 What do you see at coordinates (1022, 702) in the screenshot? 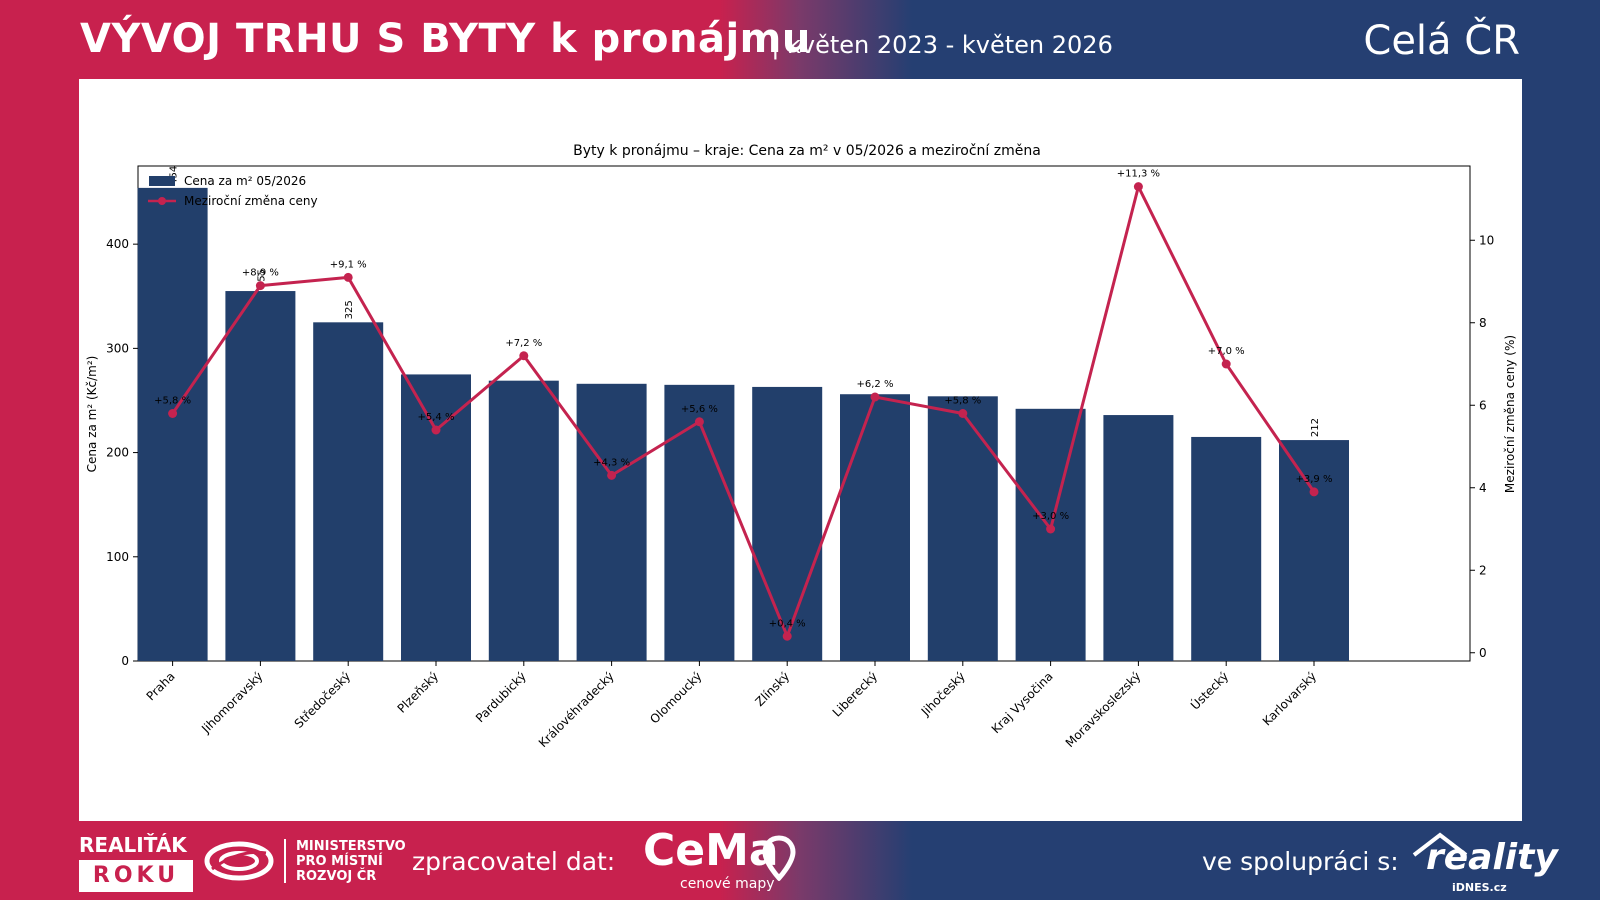
I see `x-tick-label: Kraj Vysočina` at bounding box center [1022, 702].